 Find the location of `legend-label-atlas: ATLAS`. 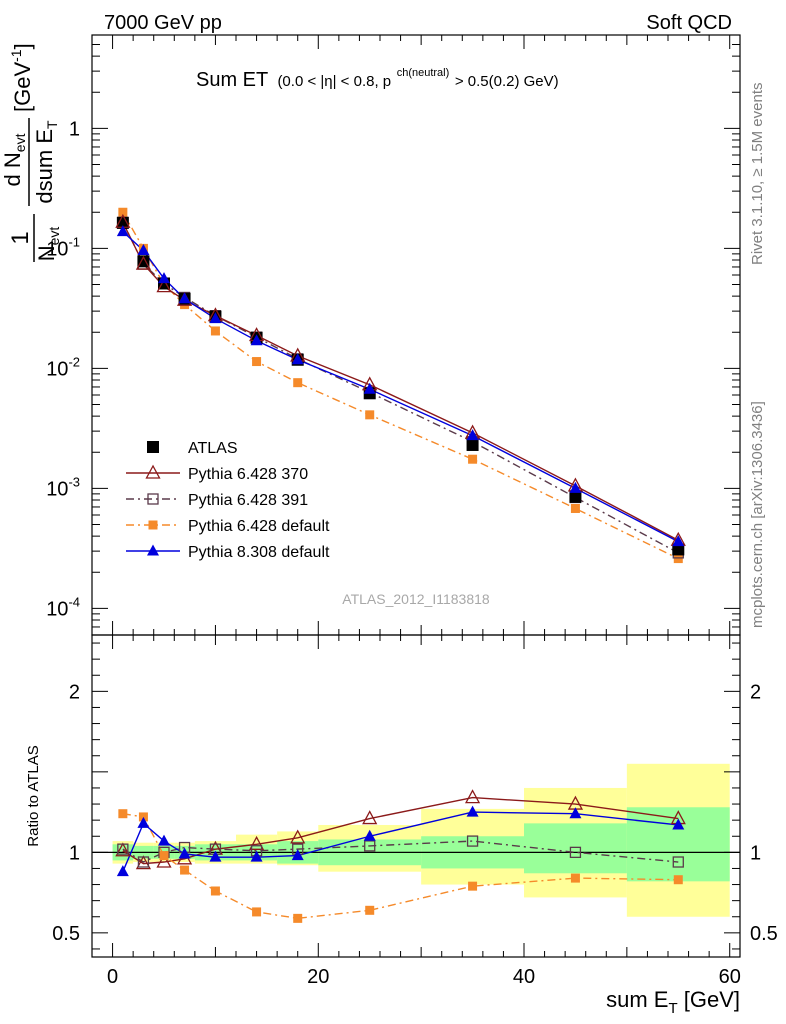

legend-label-atlas: ATLAS is located at coordinates (213, 448).